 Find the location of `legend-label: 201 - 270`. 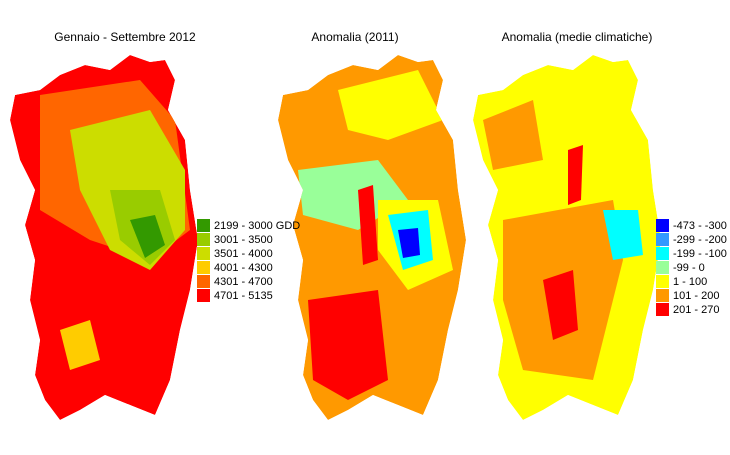

legend-label: 201 - 270 is located at coordinates (696, 310).